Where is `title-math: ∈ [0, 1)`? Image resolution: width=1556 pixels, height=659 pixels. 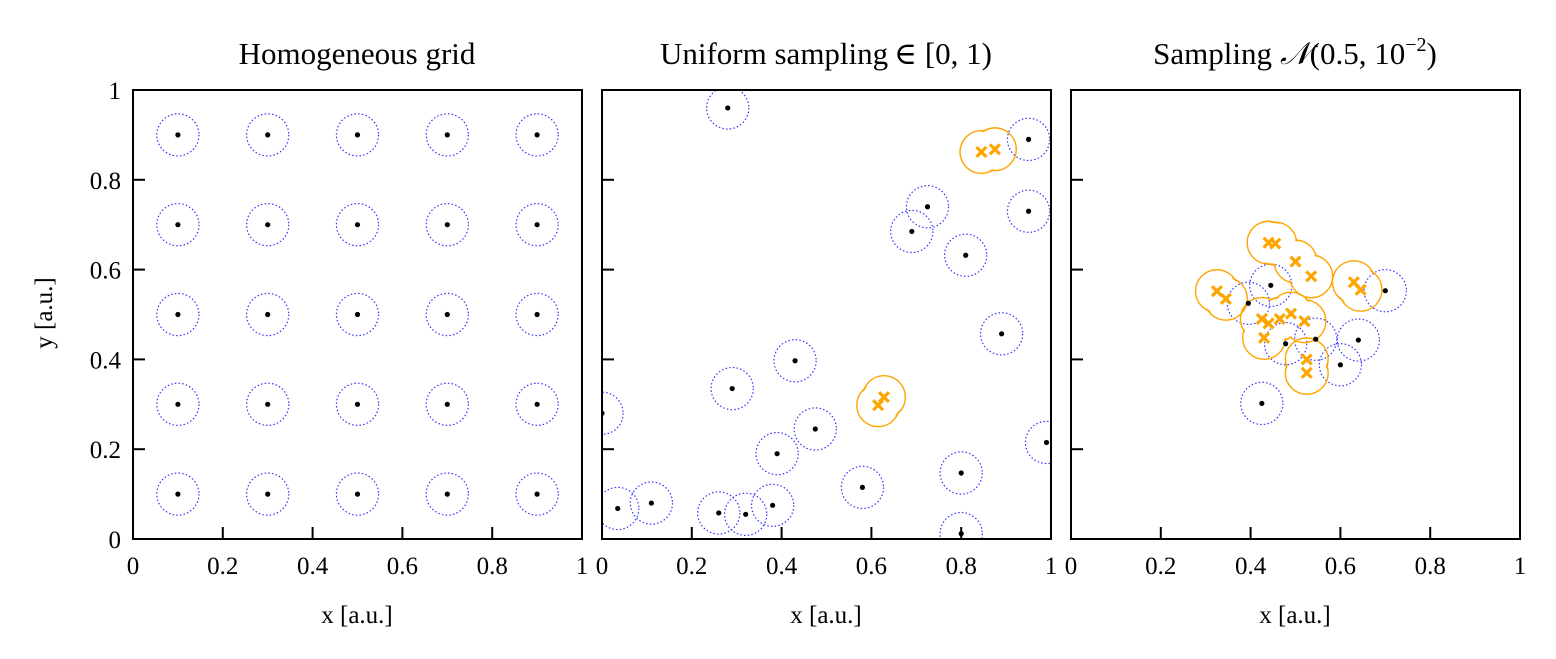
title-math: ∈ [0, 1) is located at coordinates (943, 53).